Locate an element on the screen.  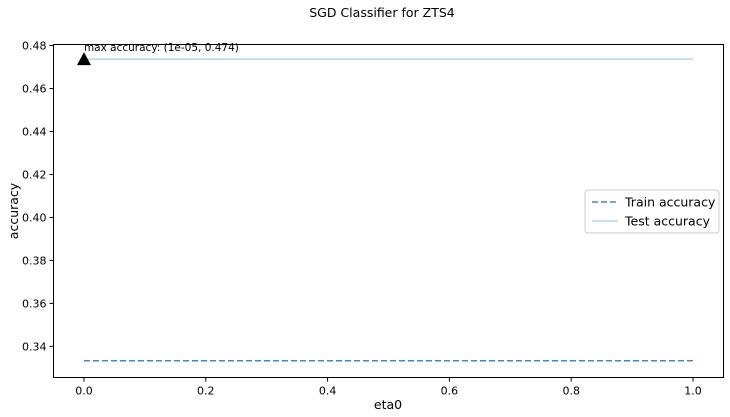
chart-title: SGD Classifier for ZTS4 is located at coordinates (382, 12).